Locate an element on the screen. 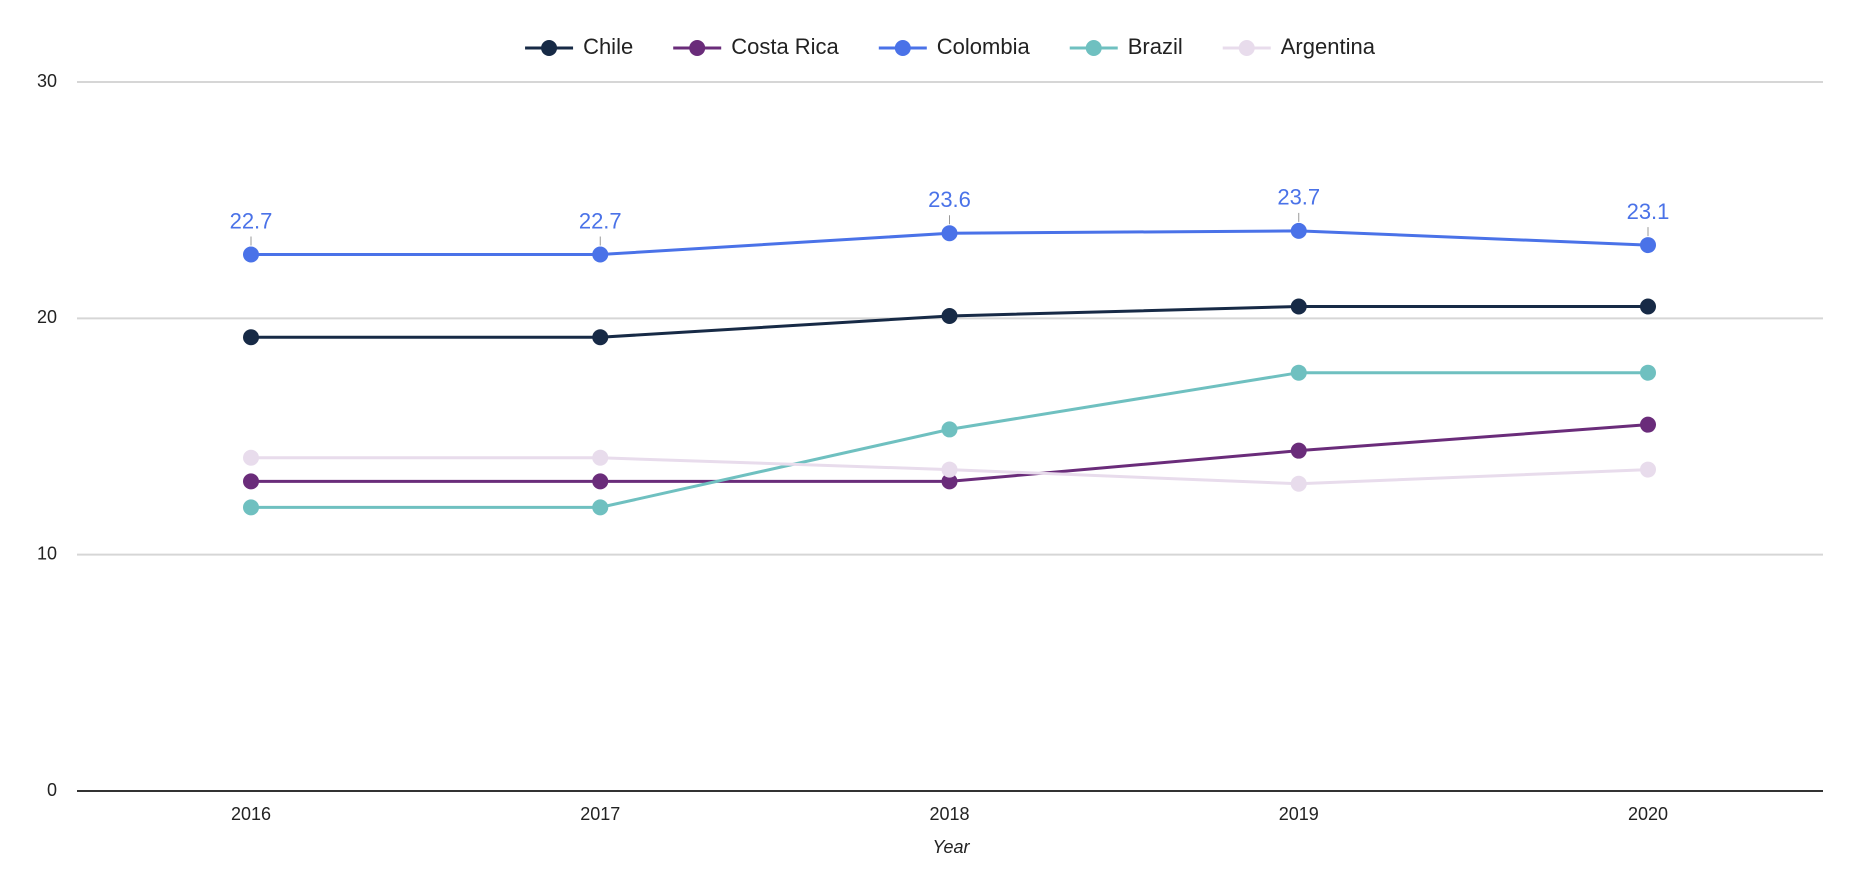 Image resolution: width=1866 pixels, height=870 pixels. legend-item: Costa Rica is located at coordinates (756, 46).